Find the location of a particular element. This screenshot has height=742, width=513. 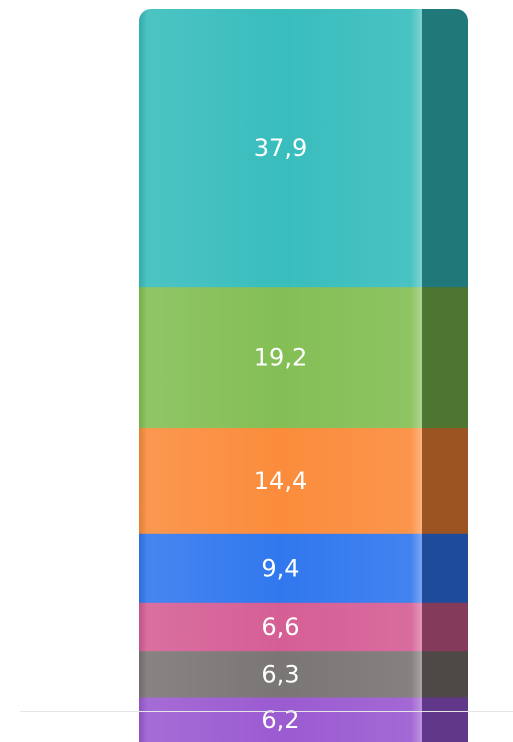

data-label-7: 6,2 is located at coordinates (280, 720).